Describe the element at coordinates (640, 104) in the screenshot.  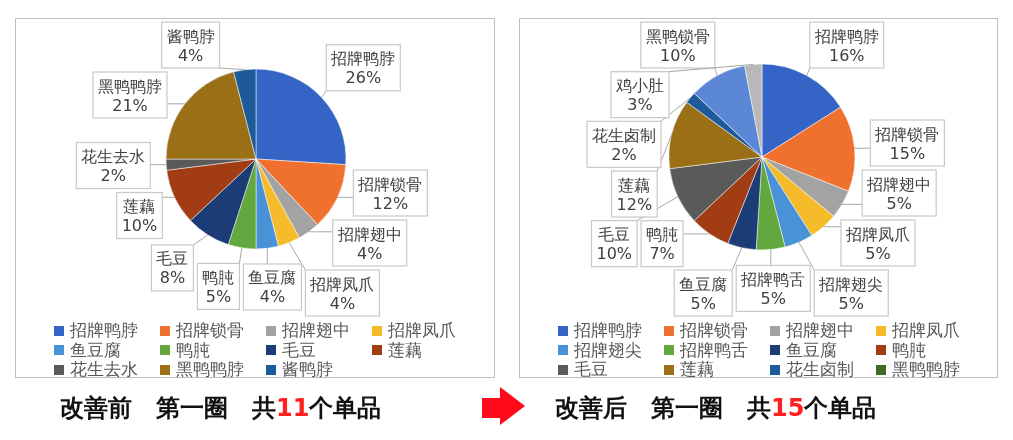
I see `data-label: 3%` at that location.